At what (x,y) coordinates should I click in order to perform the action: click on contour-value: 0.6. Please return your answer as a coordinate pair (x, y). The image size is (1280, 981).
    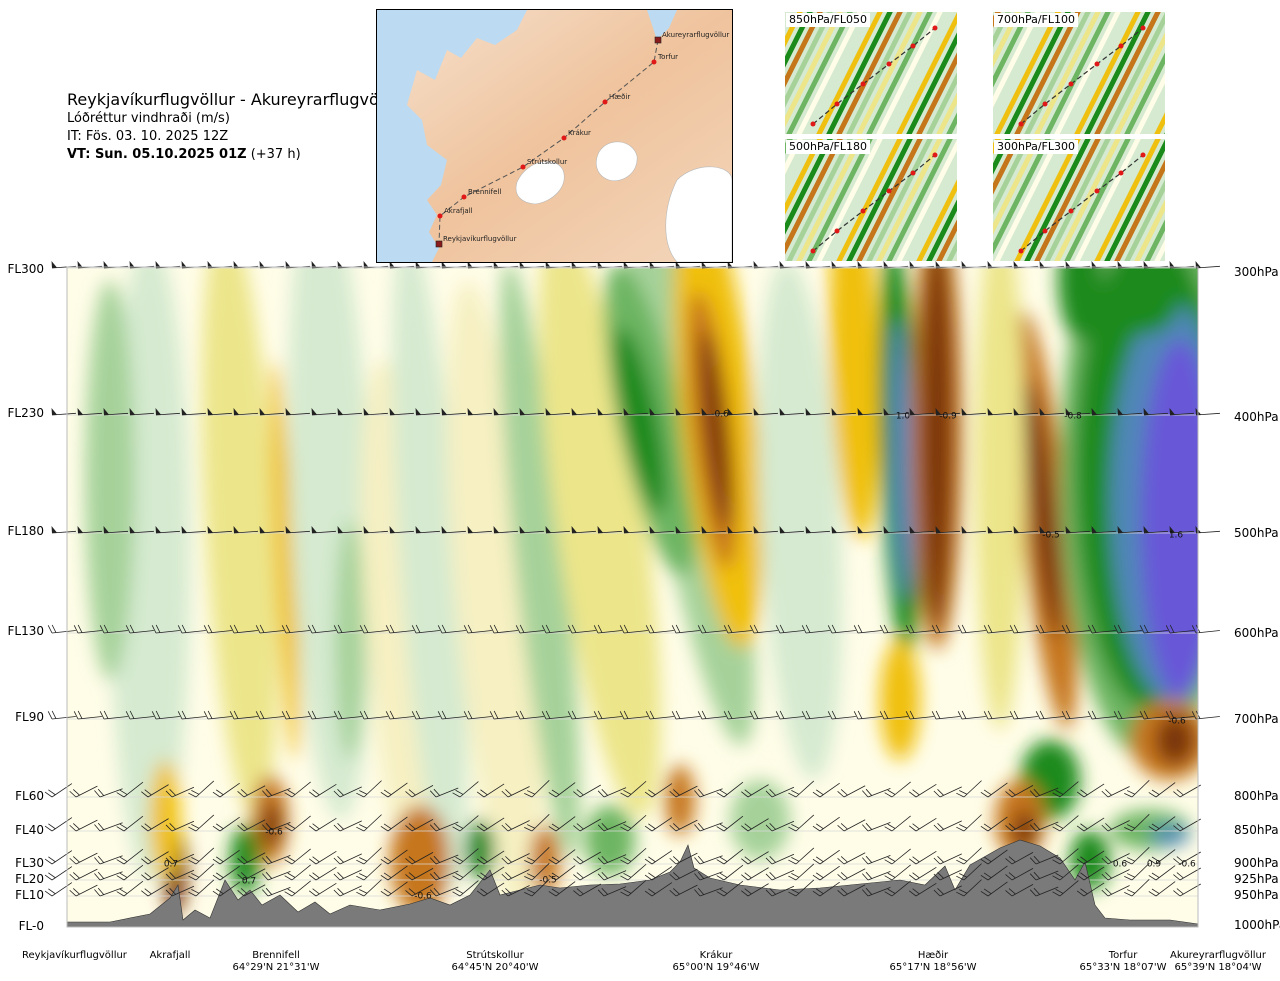
    Looking at the image, I should click on (1120, 865).